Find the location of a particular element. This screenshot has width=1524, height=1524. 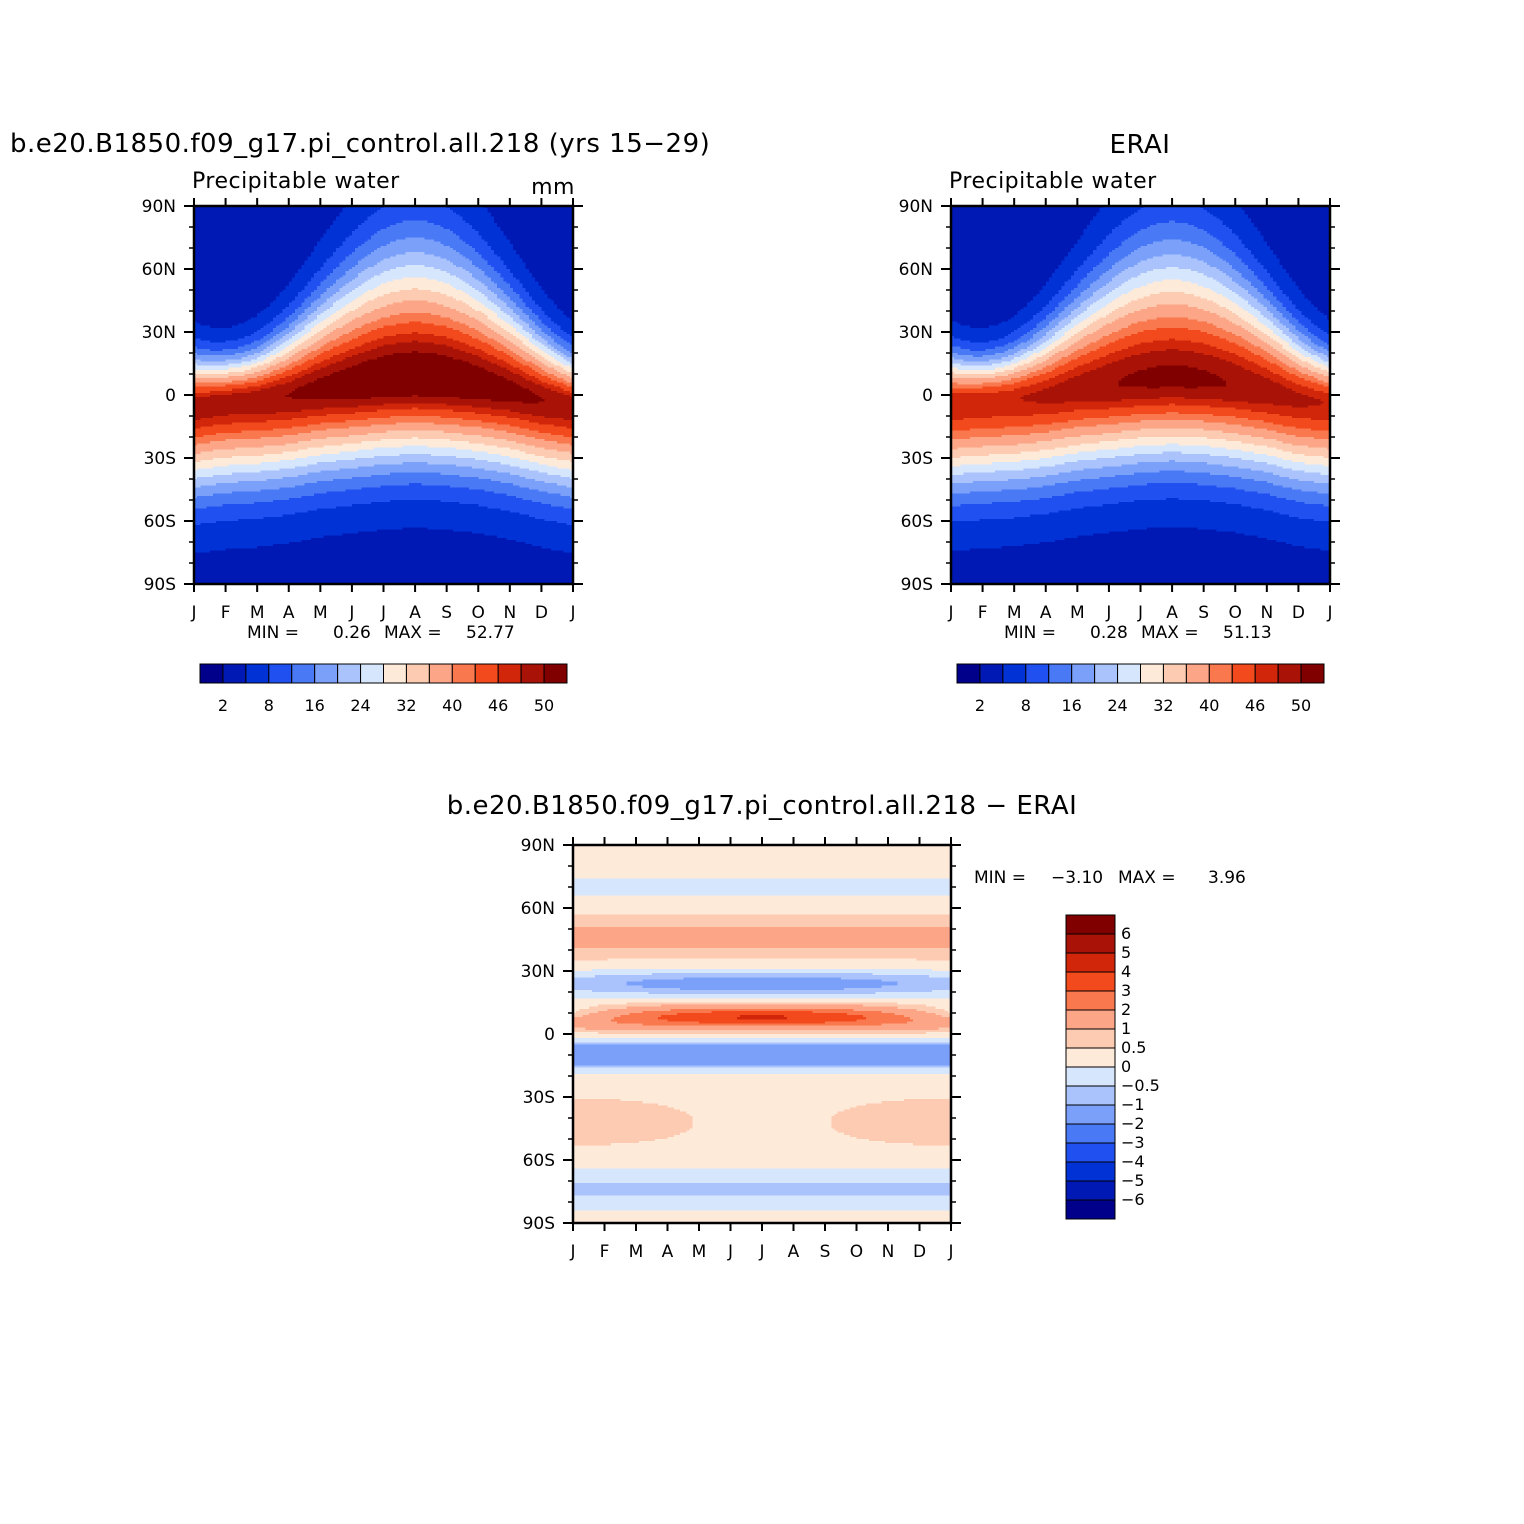

model-units: mm is located at coordinates (553, 187).